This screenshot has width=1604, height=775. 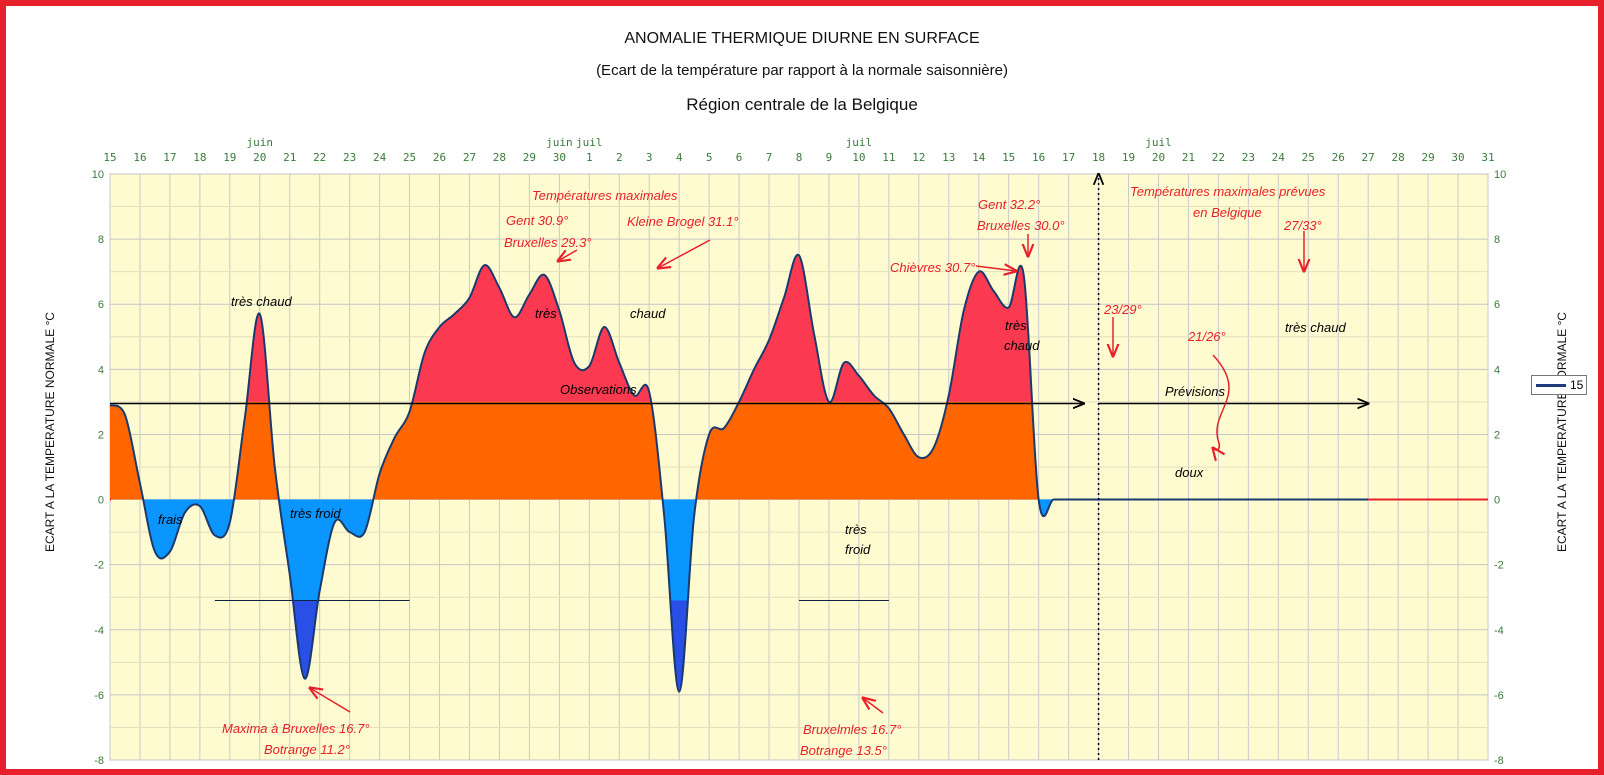 What do you see at coordinates (802, 38) in the screenshot?
I see `chart-title: ANOMALIE THERMIQUE DIURNE EN SURFACE` at bounding box center [802, 38].